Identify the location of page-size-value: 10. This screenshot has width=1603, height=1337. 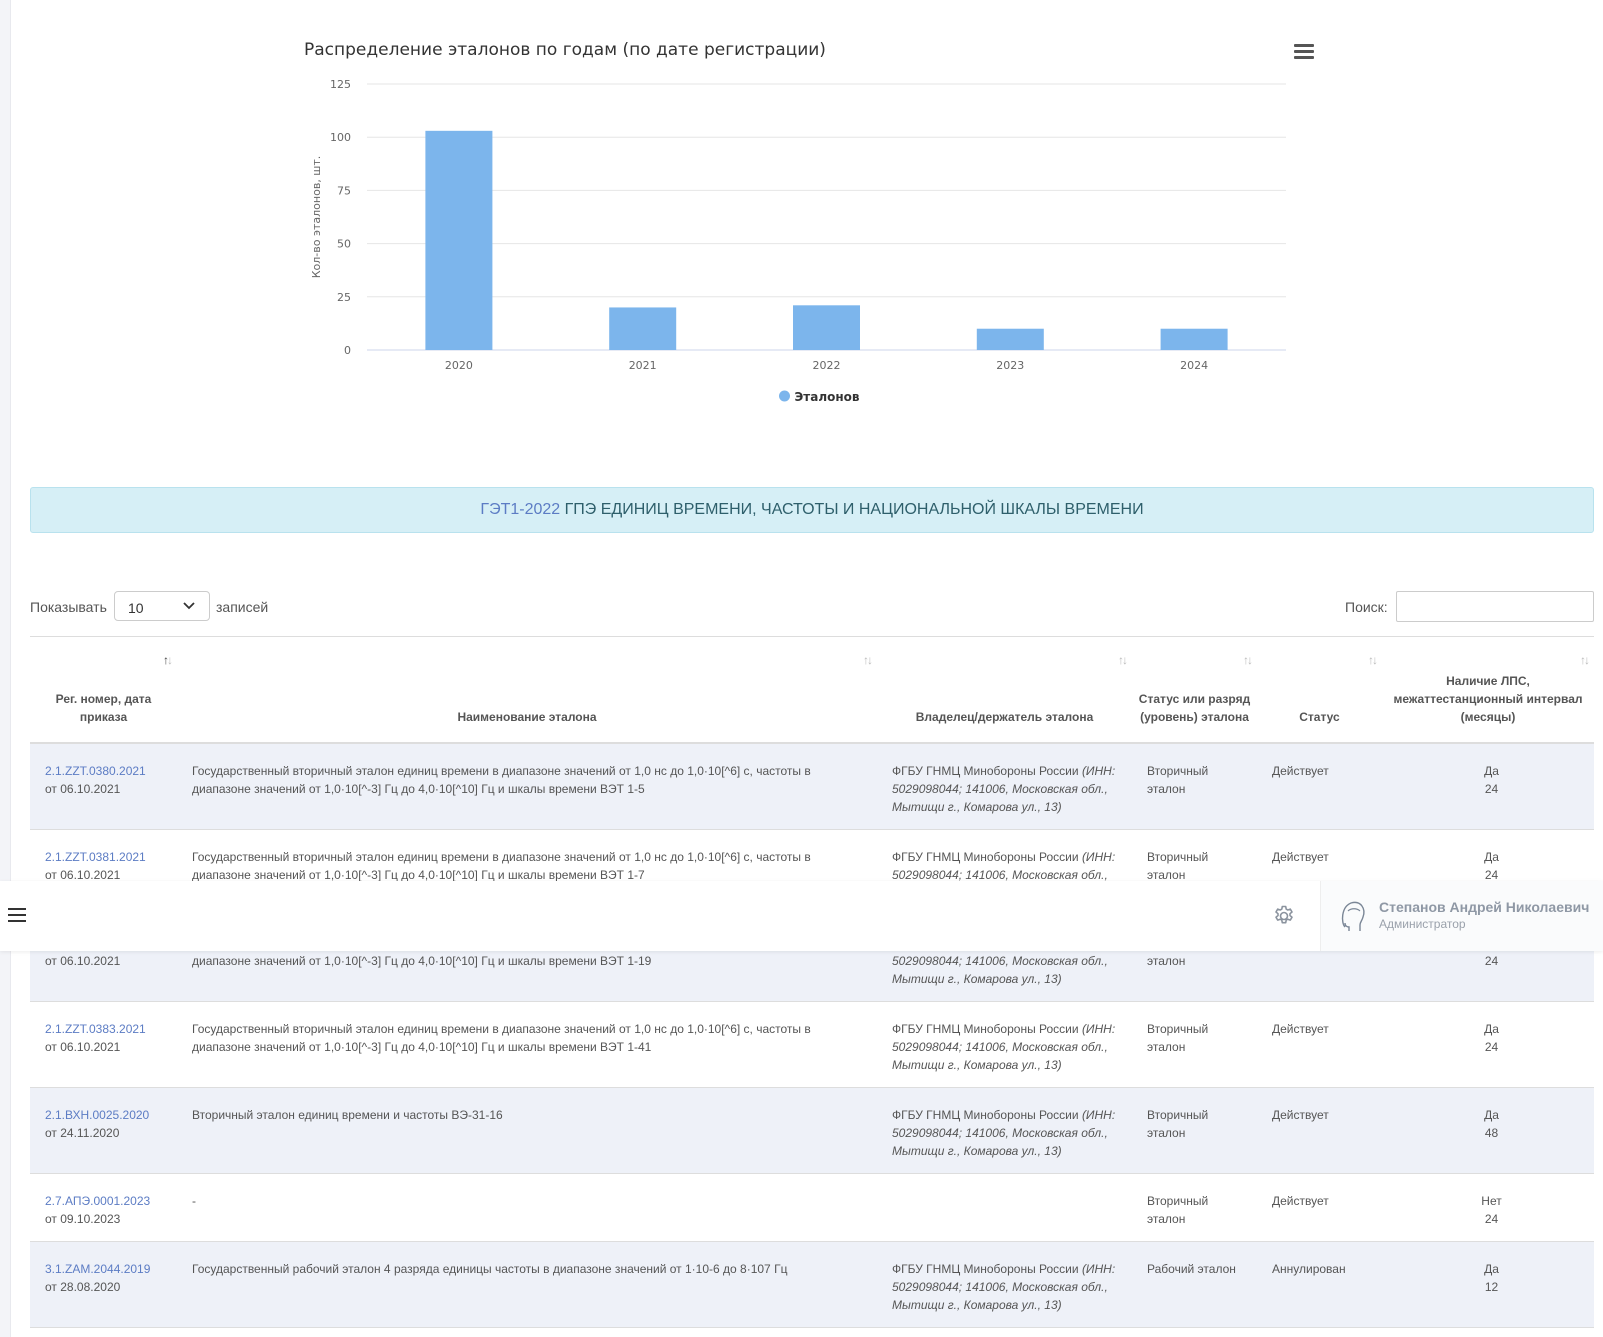
(136, 608).